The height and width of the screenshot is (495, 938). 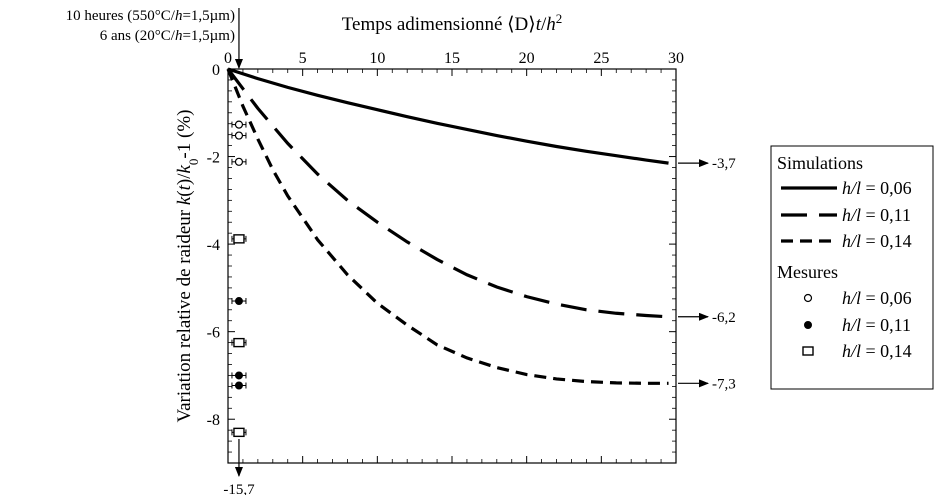 I want to click on y-tick-label: -6, so click(x=213, y=333).